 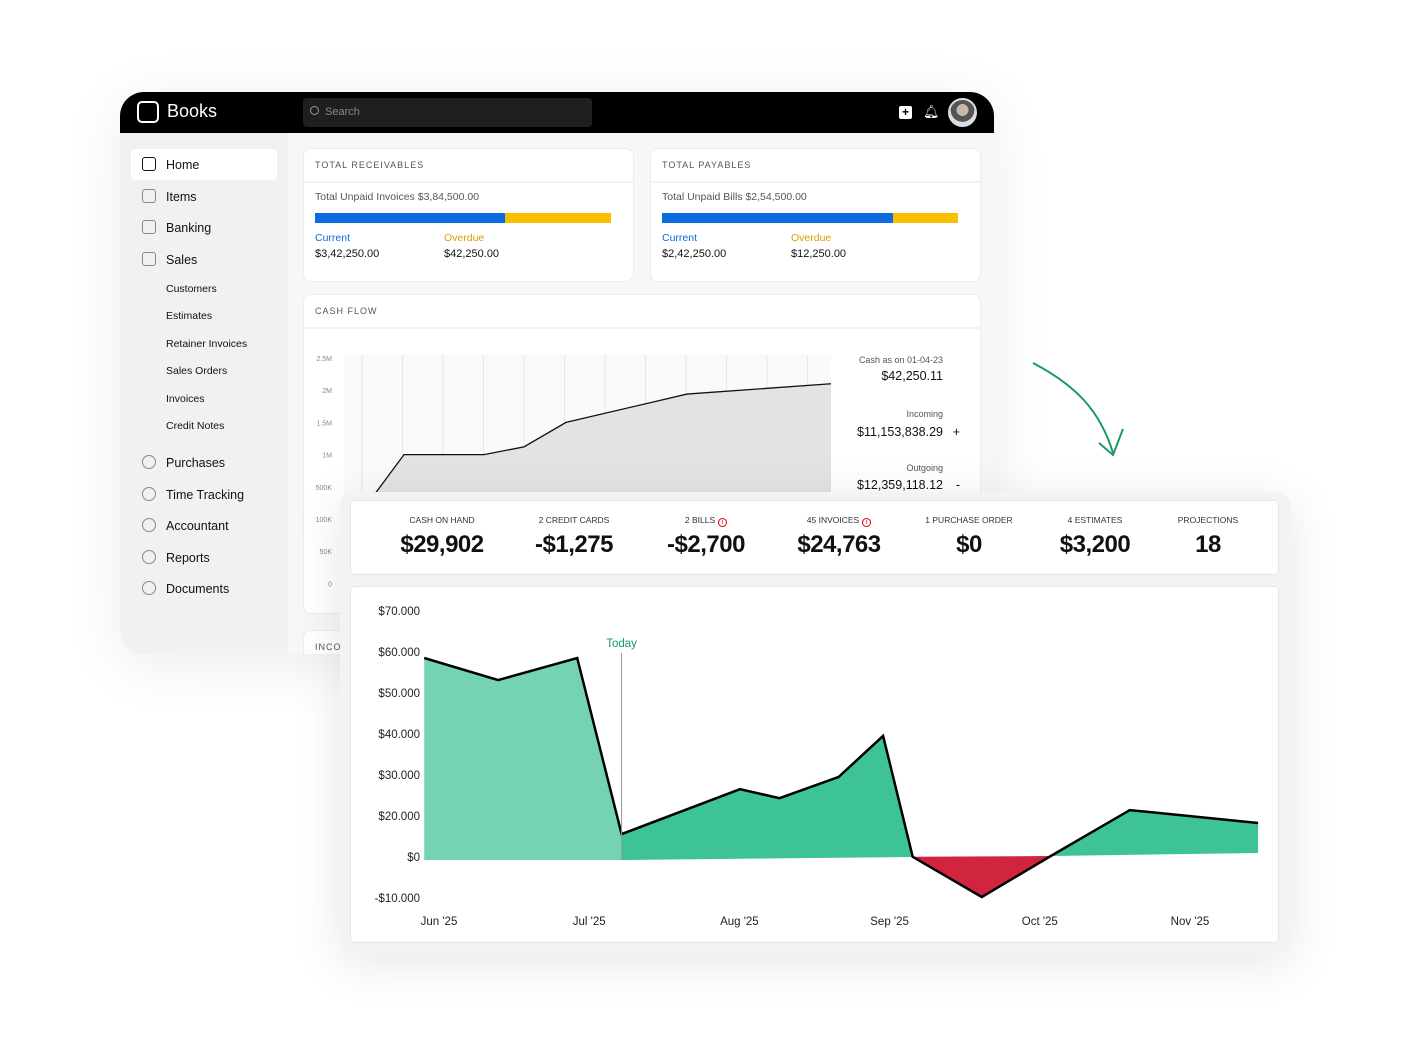 What do you see at coordinates (442, 520) in the screenshot?
I see `kpi-label: CASH ON HAND` at bounding box center [442, 520].